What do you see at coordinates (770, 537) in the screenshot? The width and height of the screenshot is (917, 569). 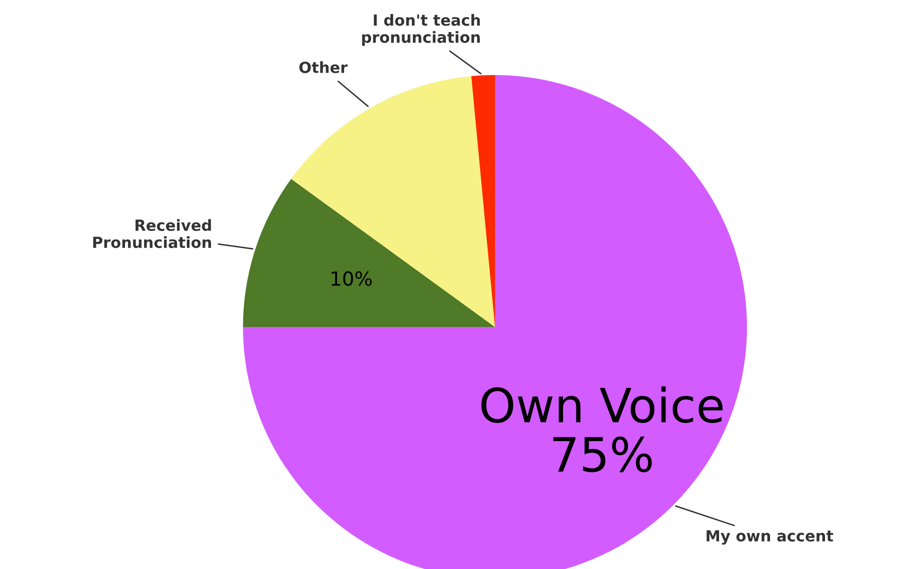 I see `slice-label: My own accent` at bounding box center [770, 537].